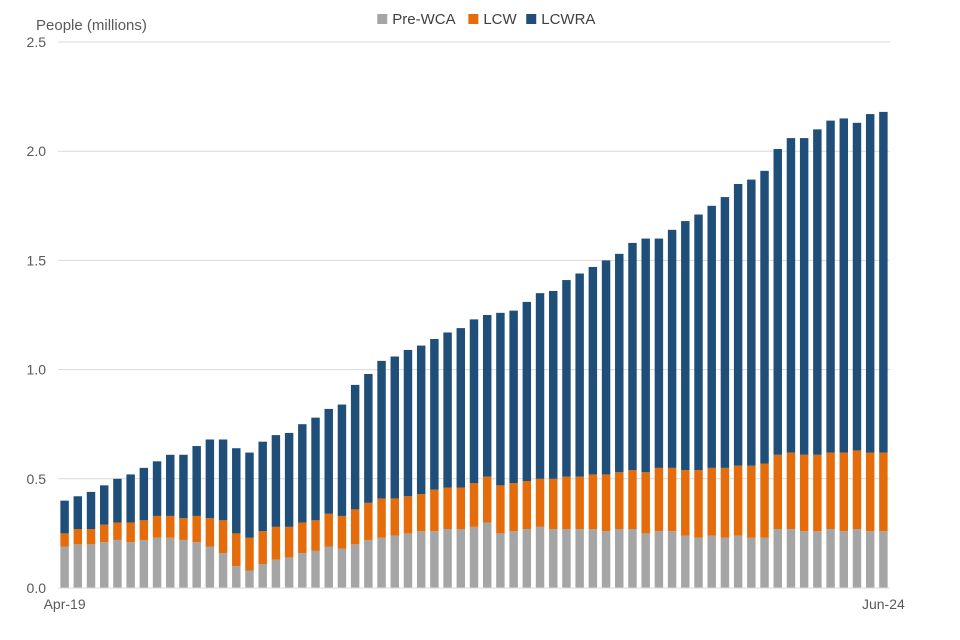  I want to click on legend: Pre-WCA LCW LCWRA, so click(486, 19).